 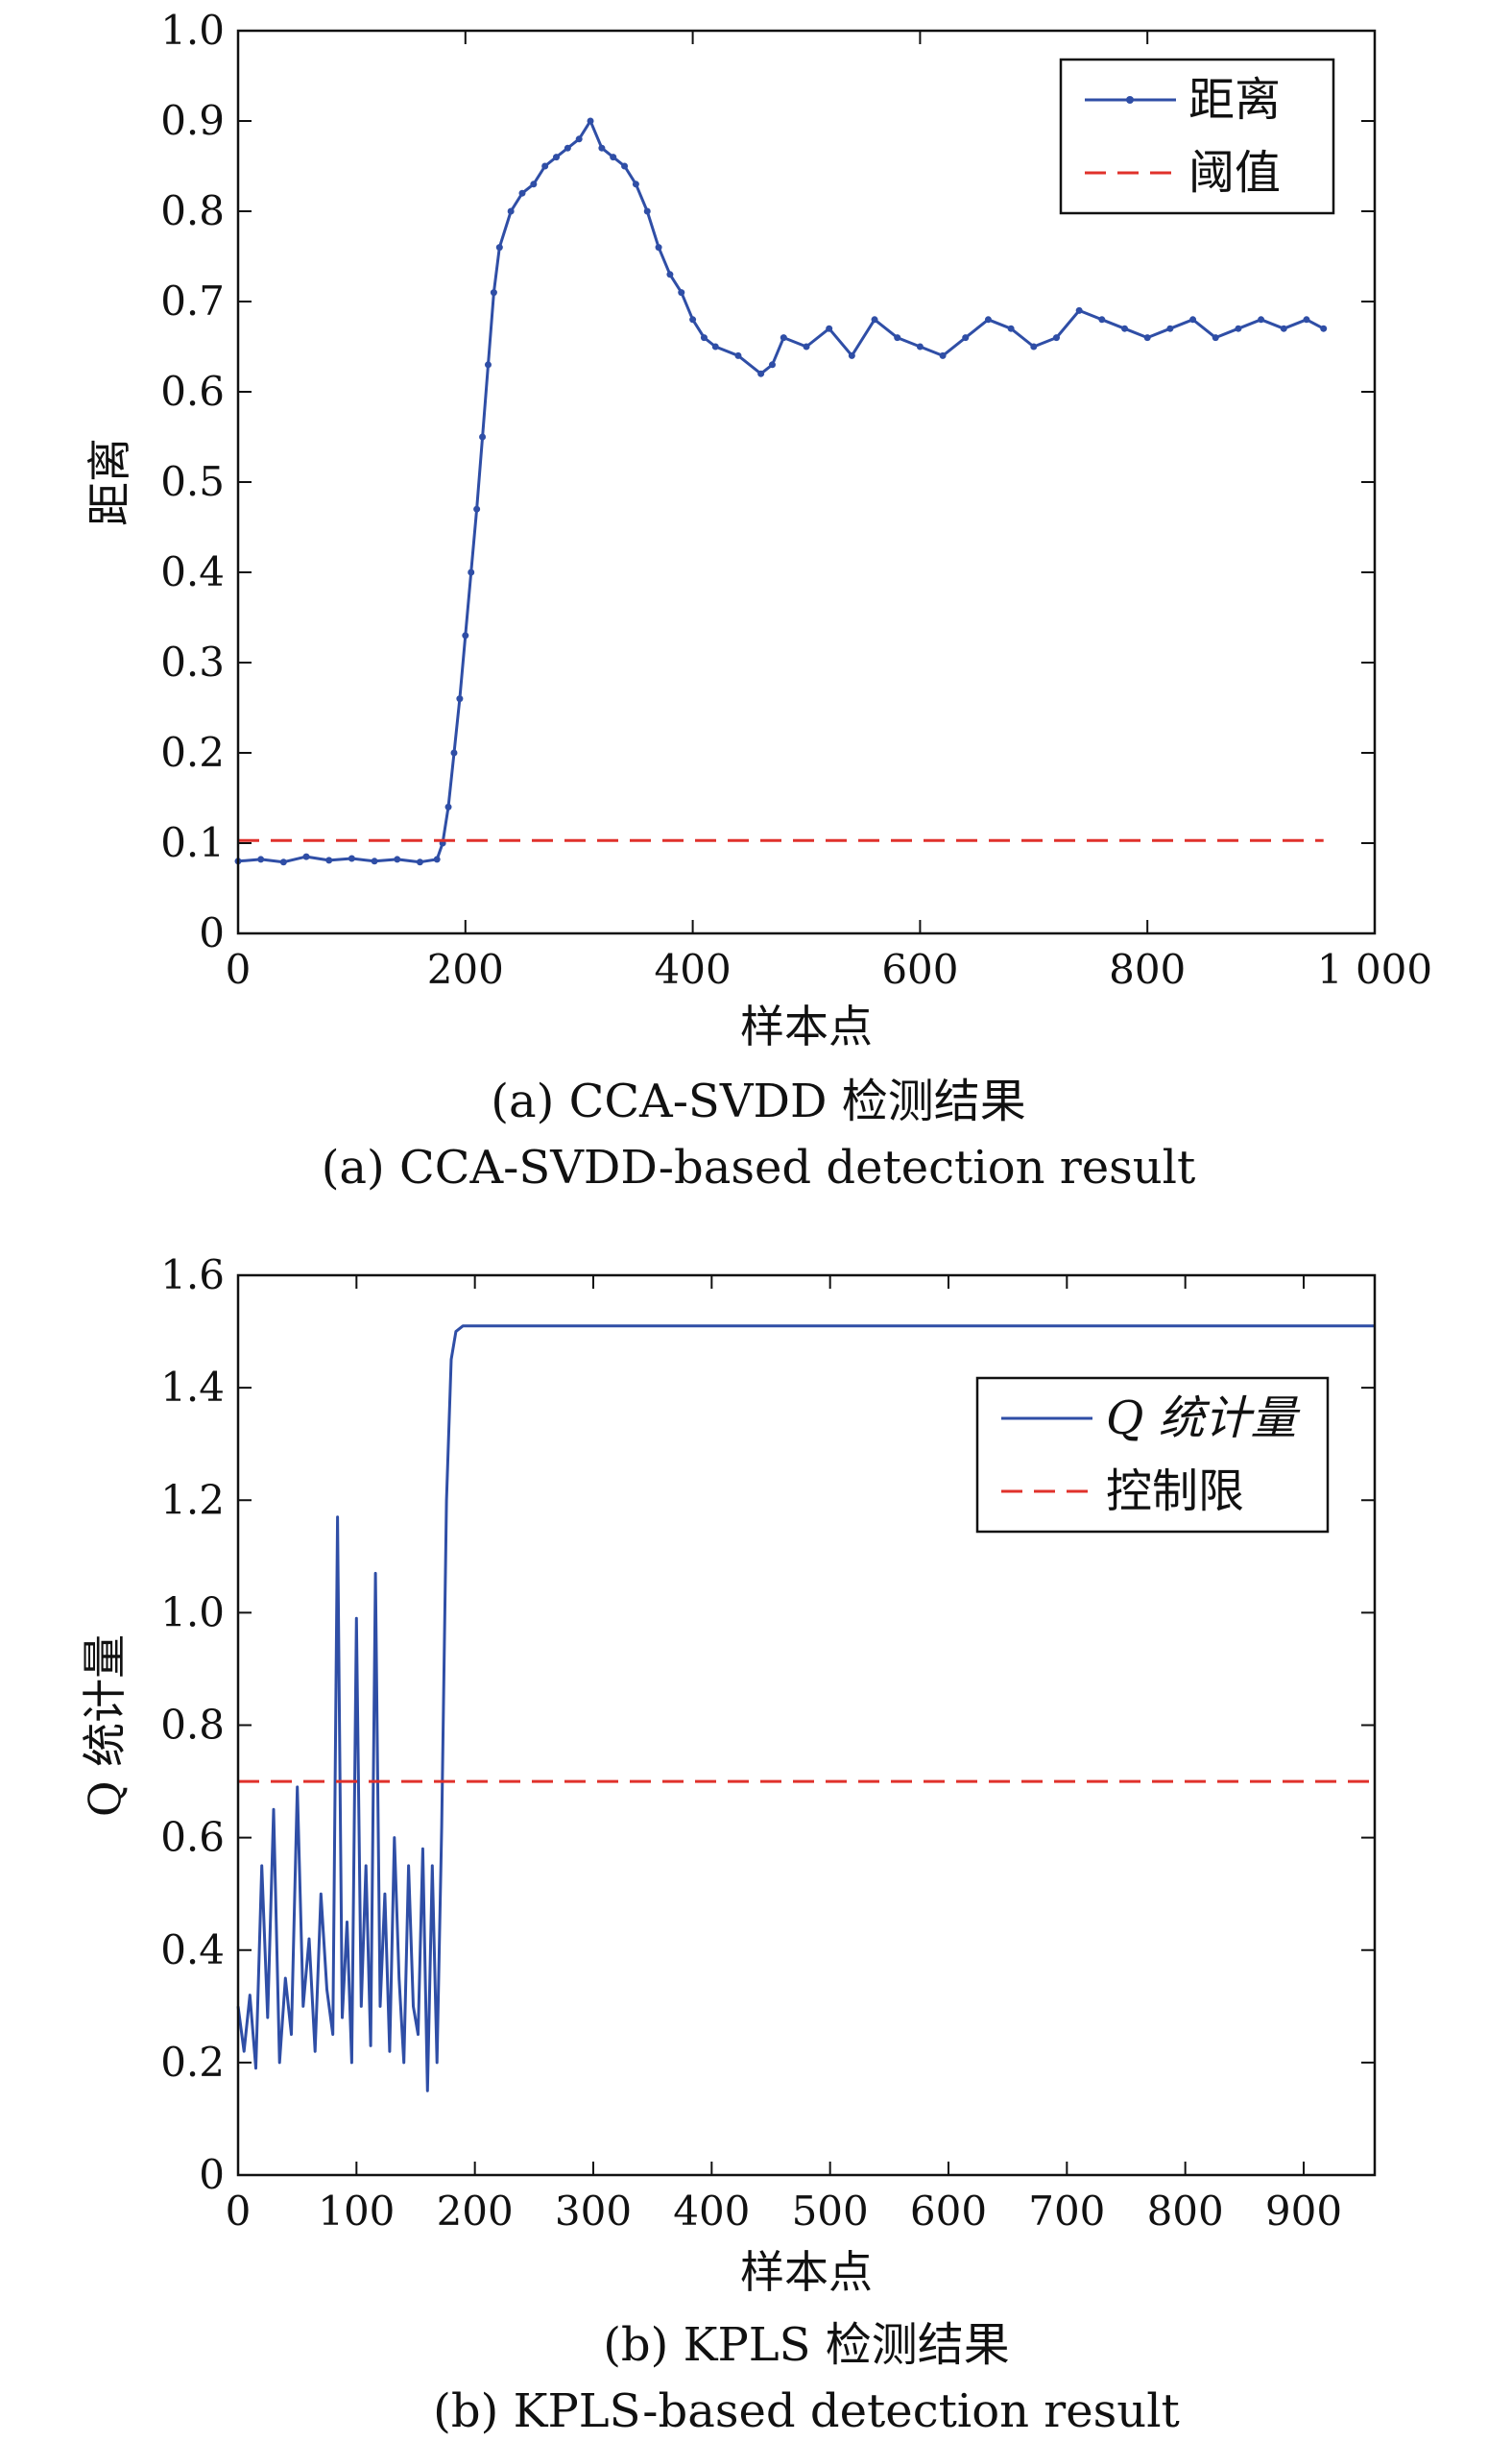 What do you see at coordinates (758, 1101) in the screenshot?
I see `chart-a-caption-cn: (a) CCA-SVDD 检测结果` at bounding box center [758, 1101].